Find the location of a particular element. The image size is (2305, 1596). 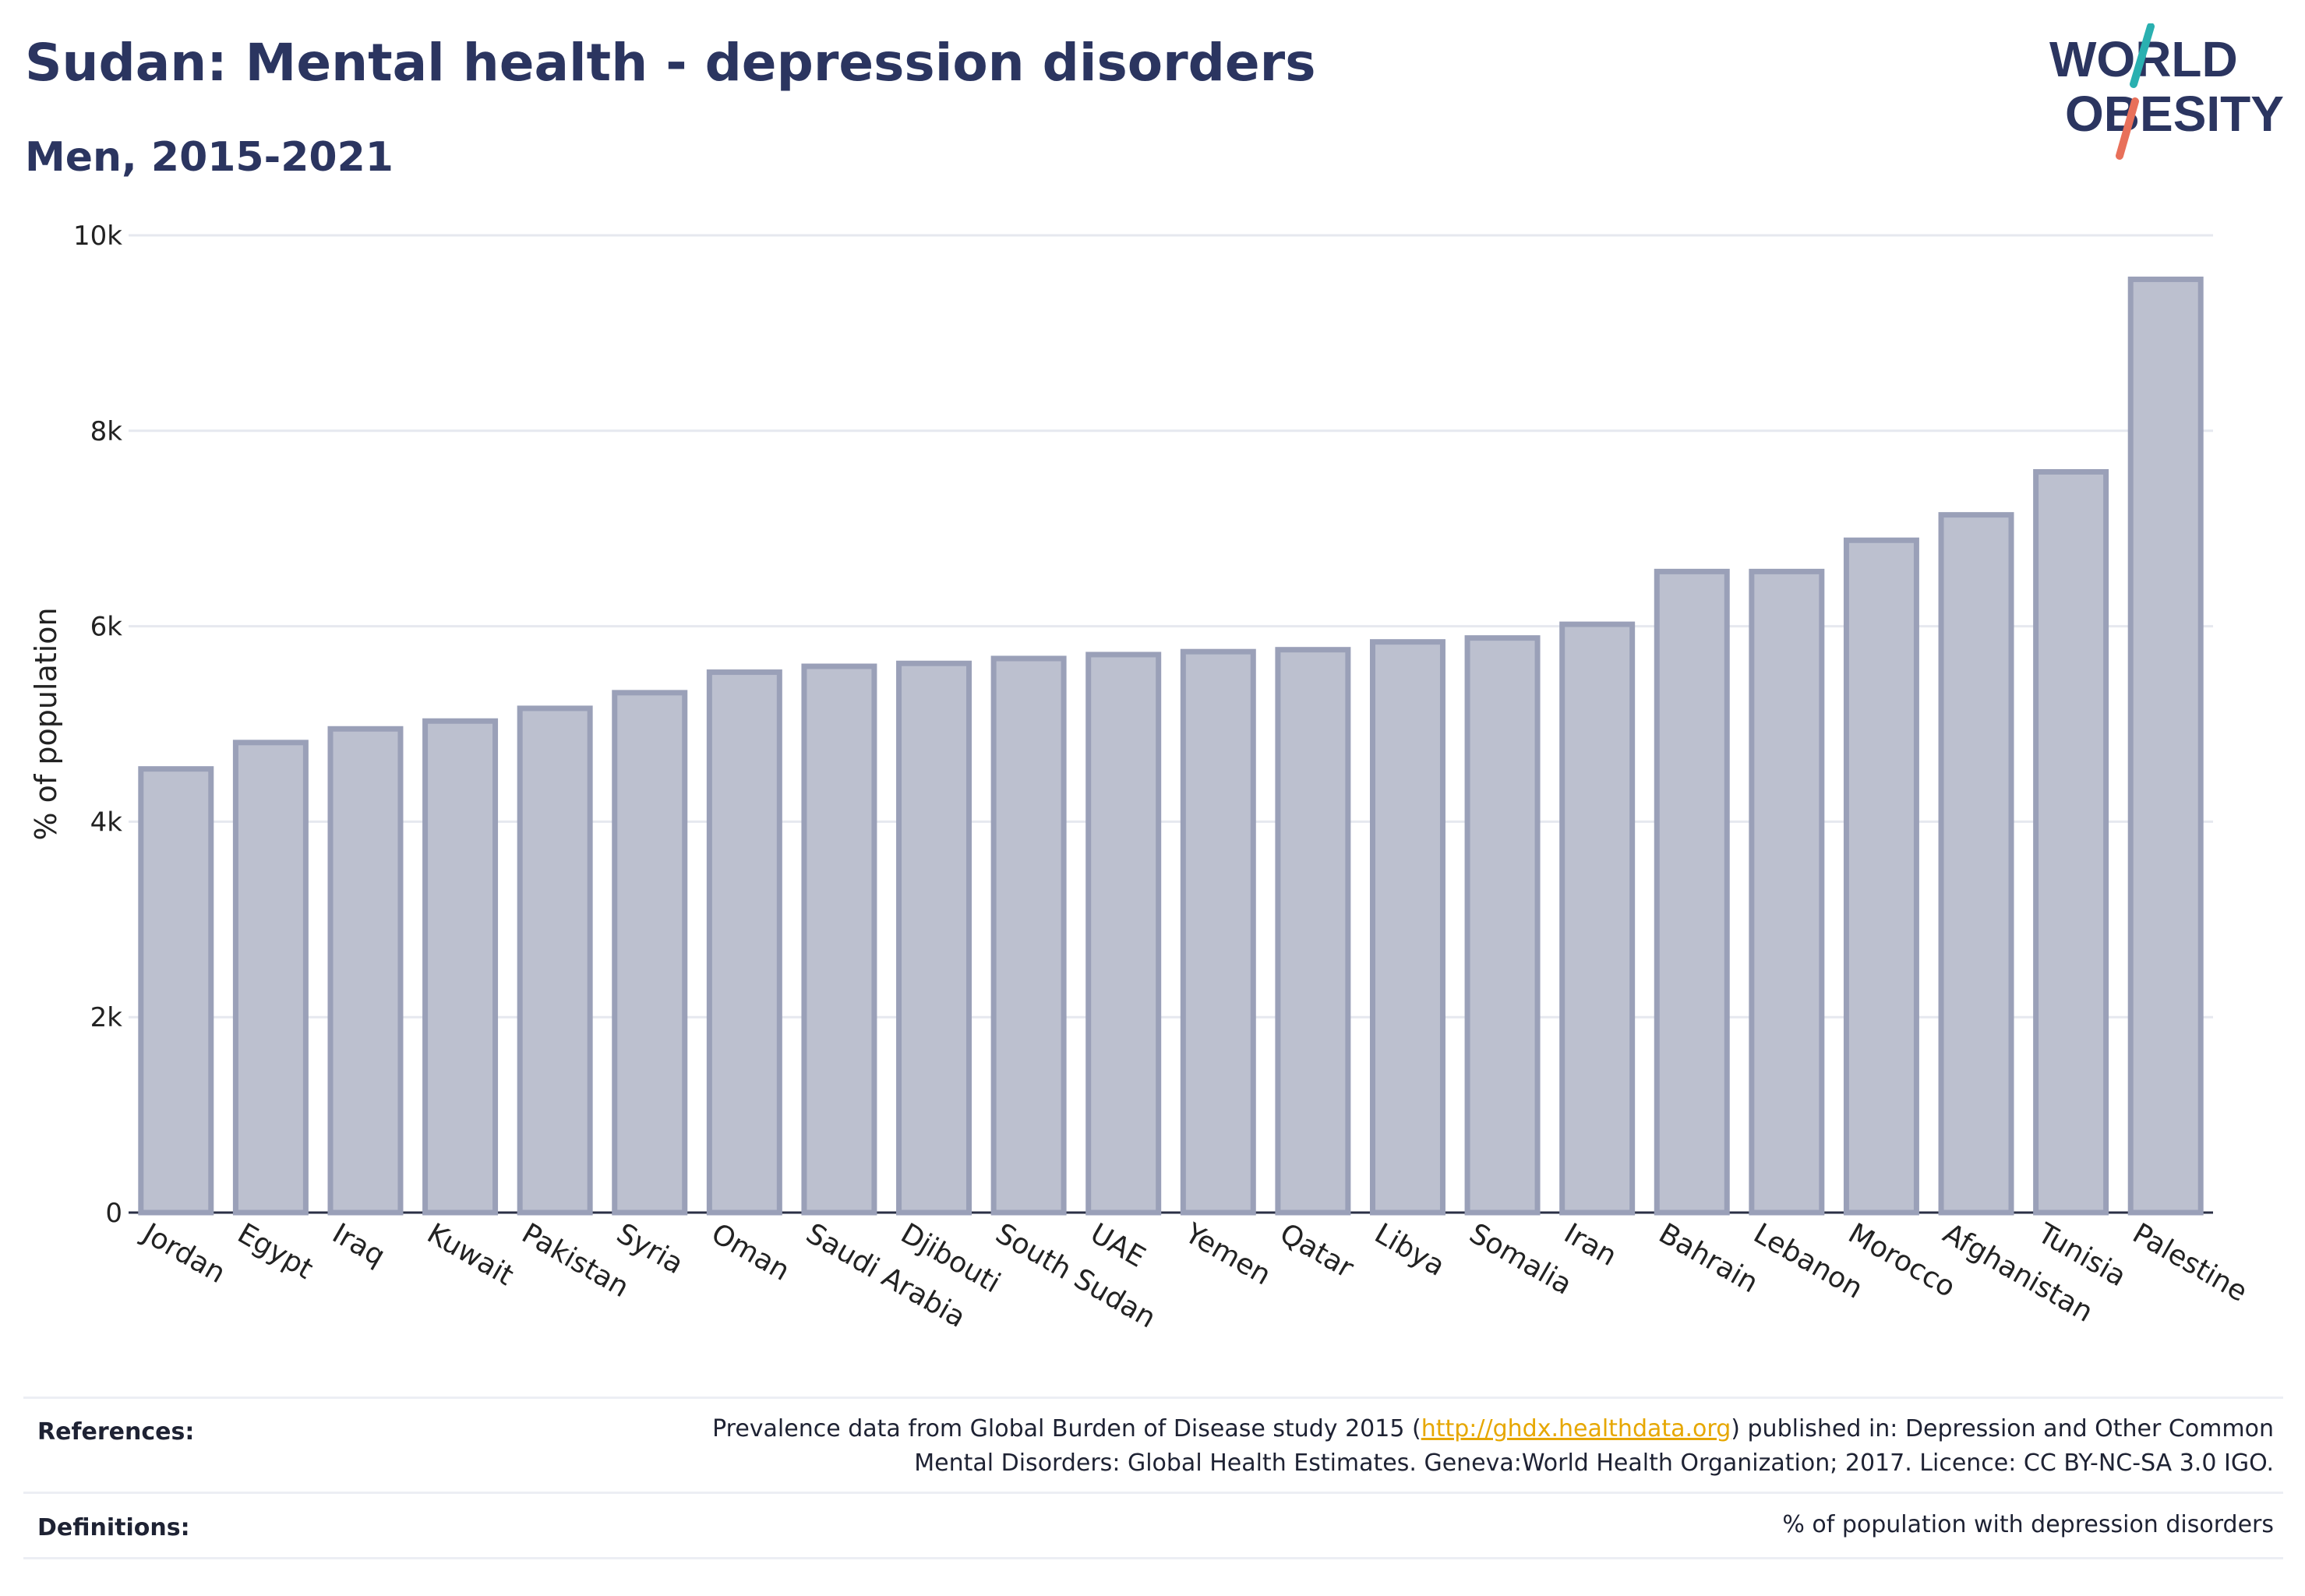

bar-saudi-arabia is located at coordinates (839, 939).